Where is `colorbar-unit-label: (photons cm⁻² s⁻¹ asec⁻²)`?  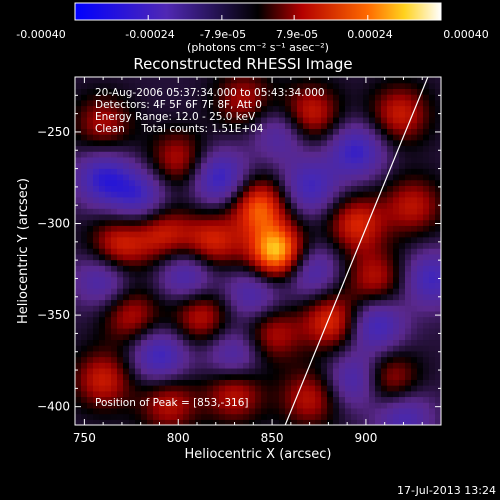
colorbar-unit-label: (photons cm⁻² s⁻¹ asec⁻²) is located at coordinates (258, 47).